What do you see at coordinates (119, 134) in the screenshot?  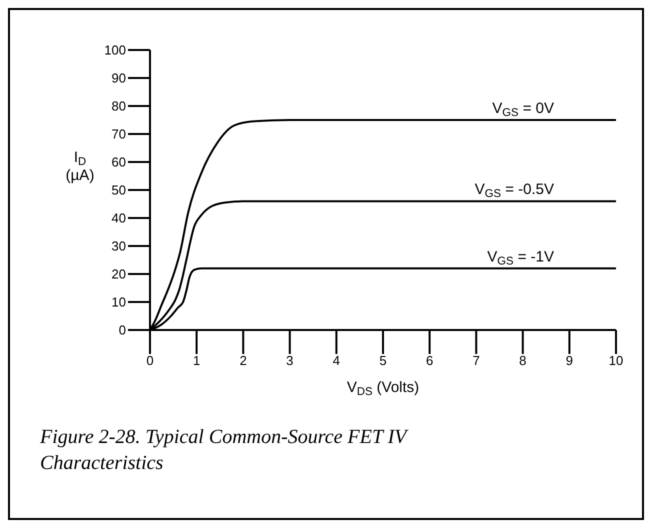 I see `y-tick-label: 70` at bounding box center [119, 134].